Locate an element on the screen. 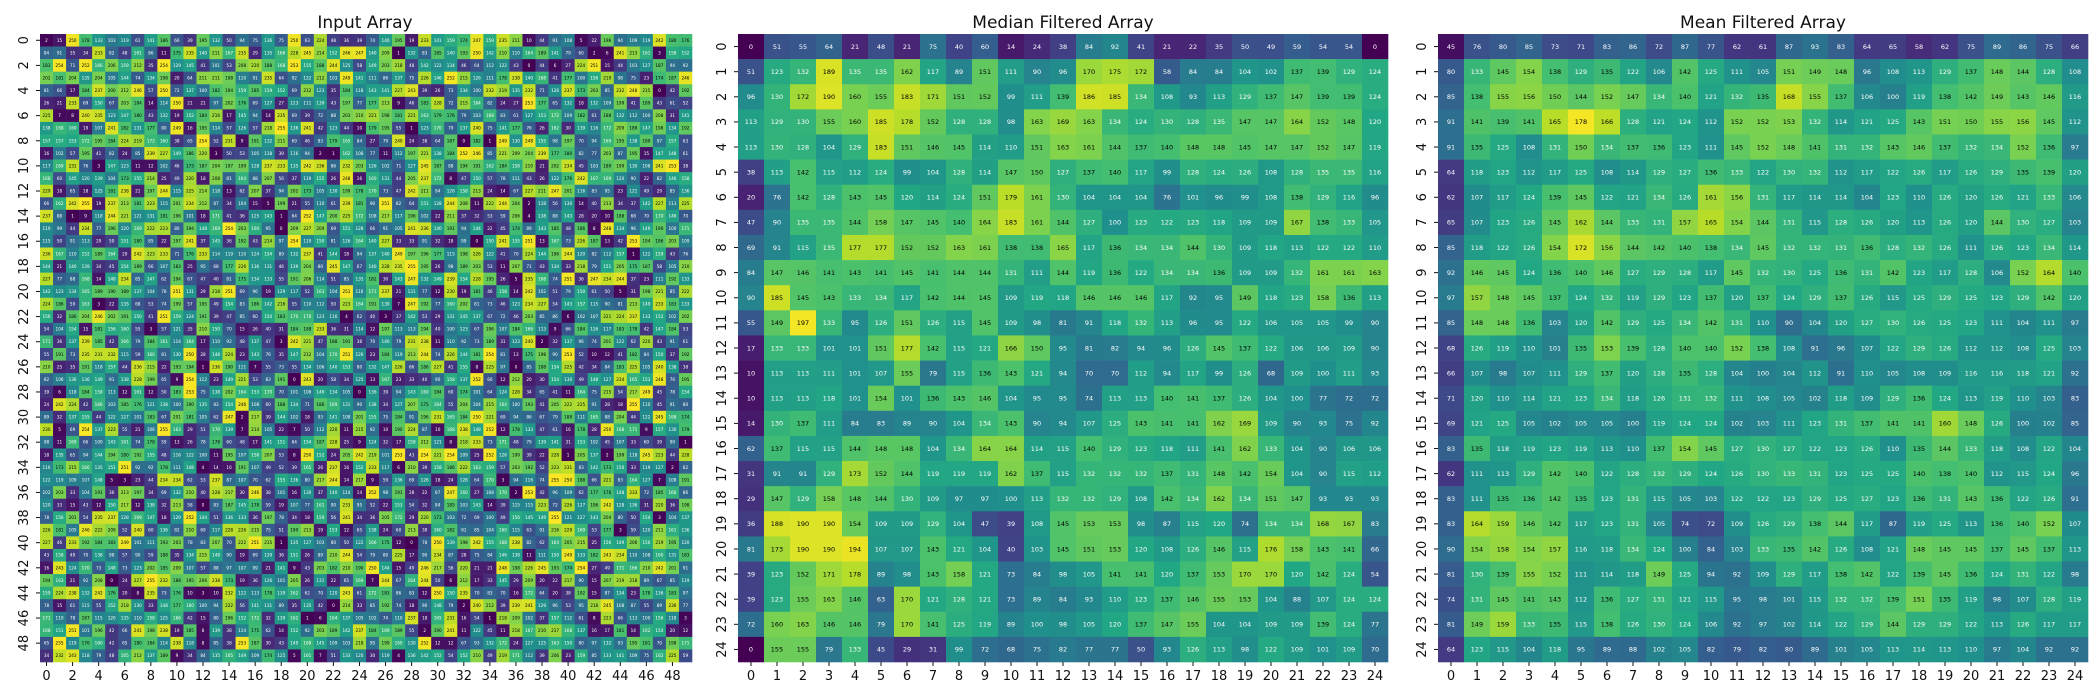 This screenshot has height=700, width=2100. cell-value-label: 151 is located at coordinates (112, 467).